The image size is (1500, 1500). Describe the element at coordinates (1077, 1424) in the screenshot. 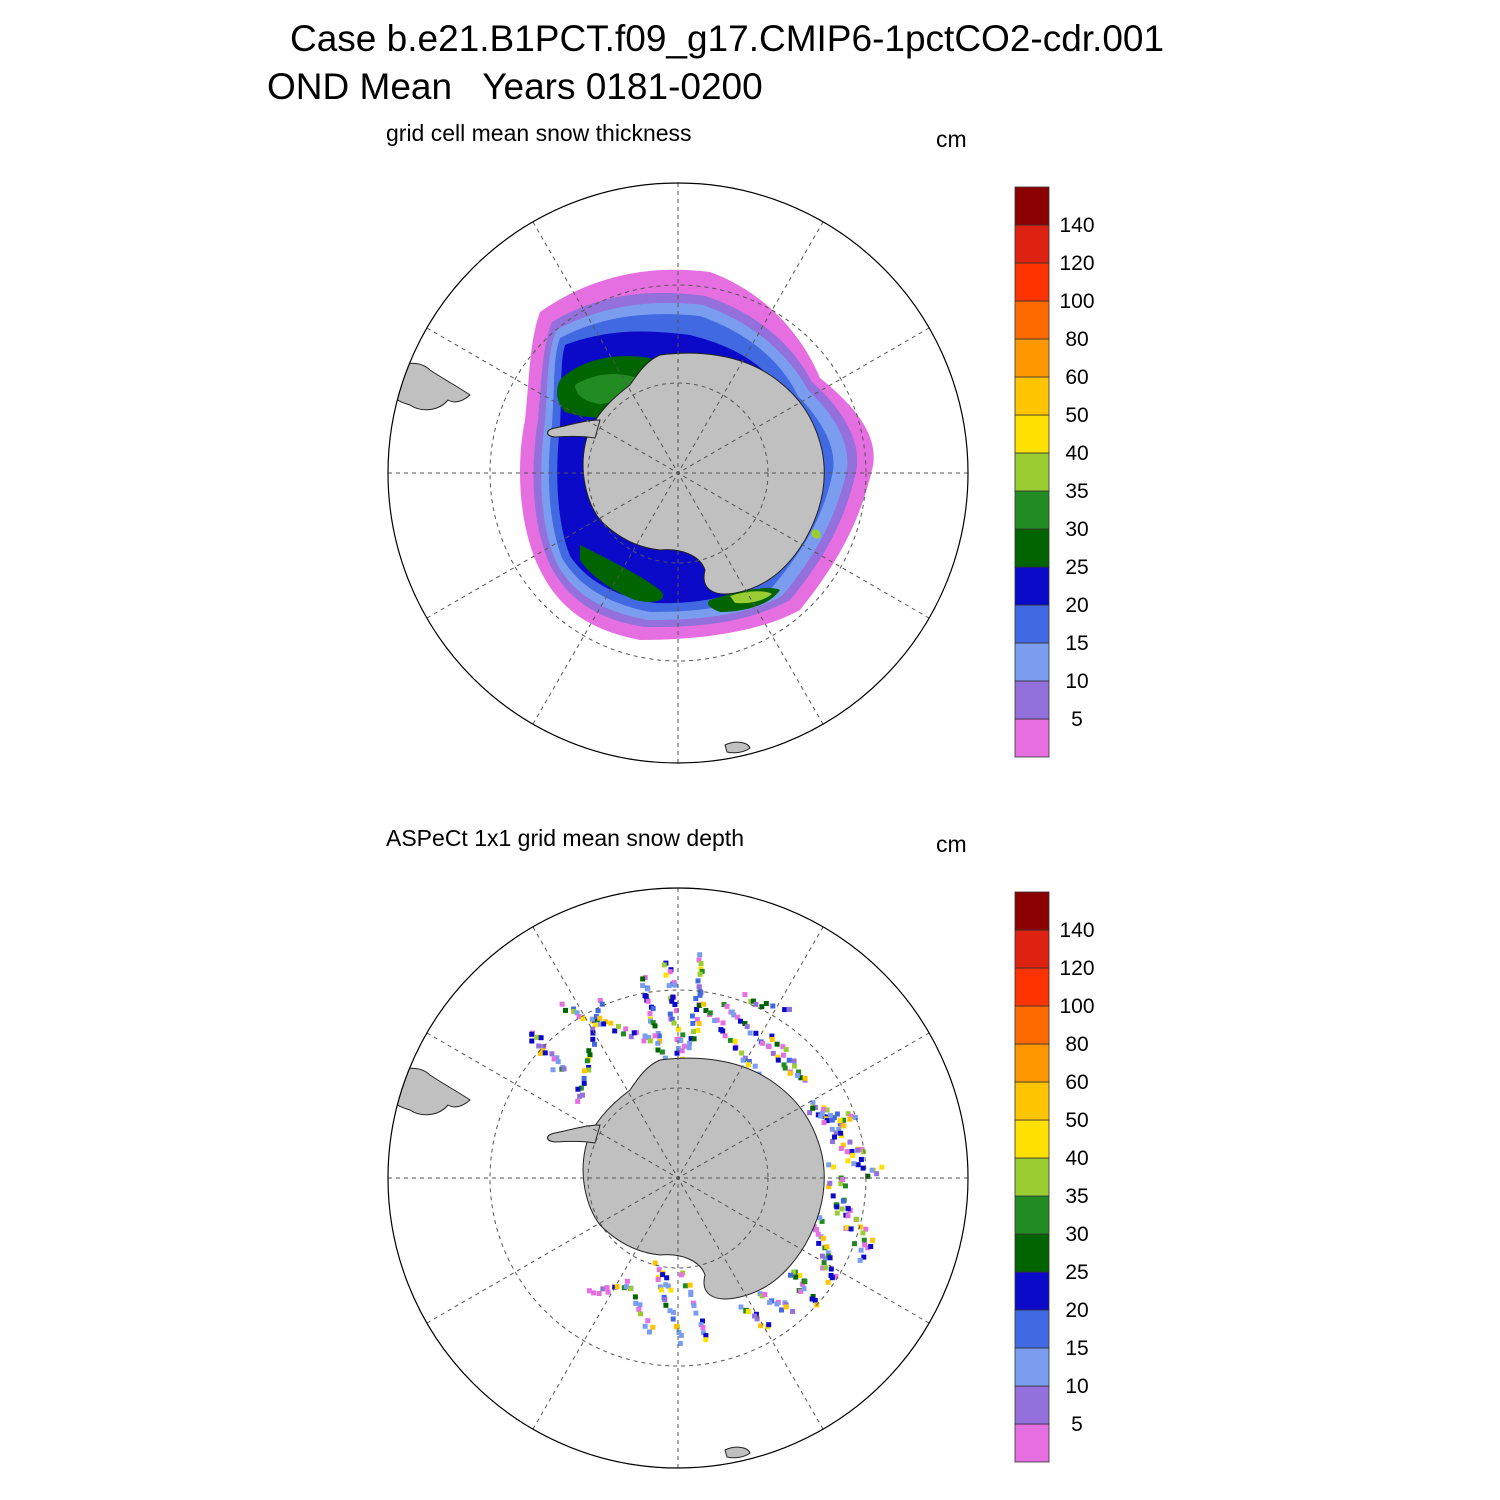

I see `colorbar-tick-label: 5` at that location.